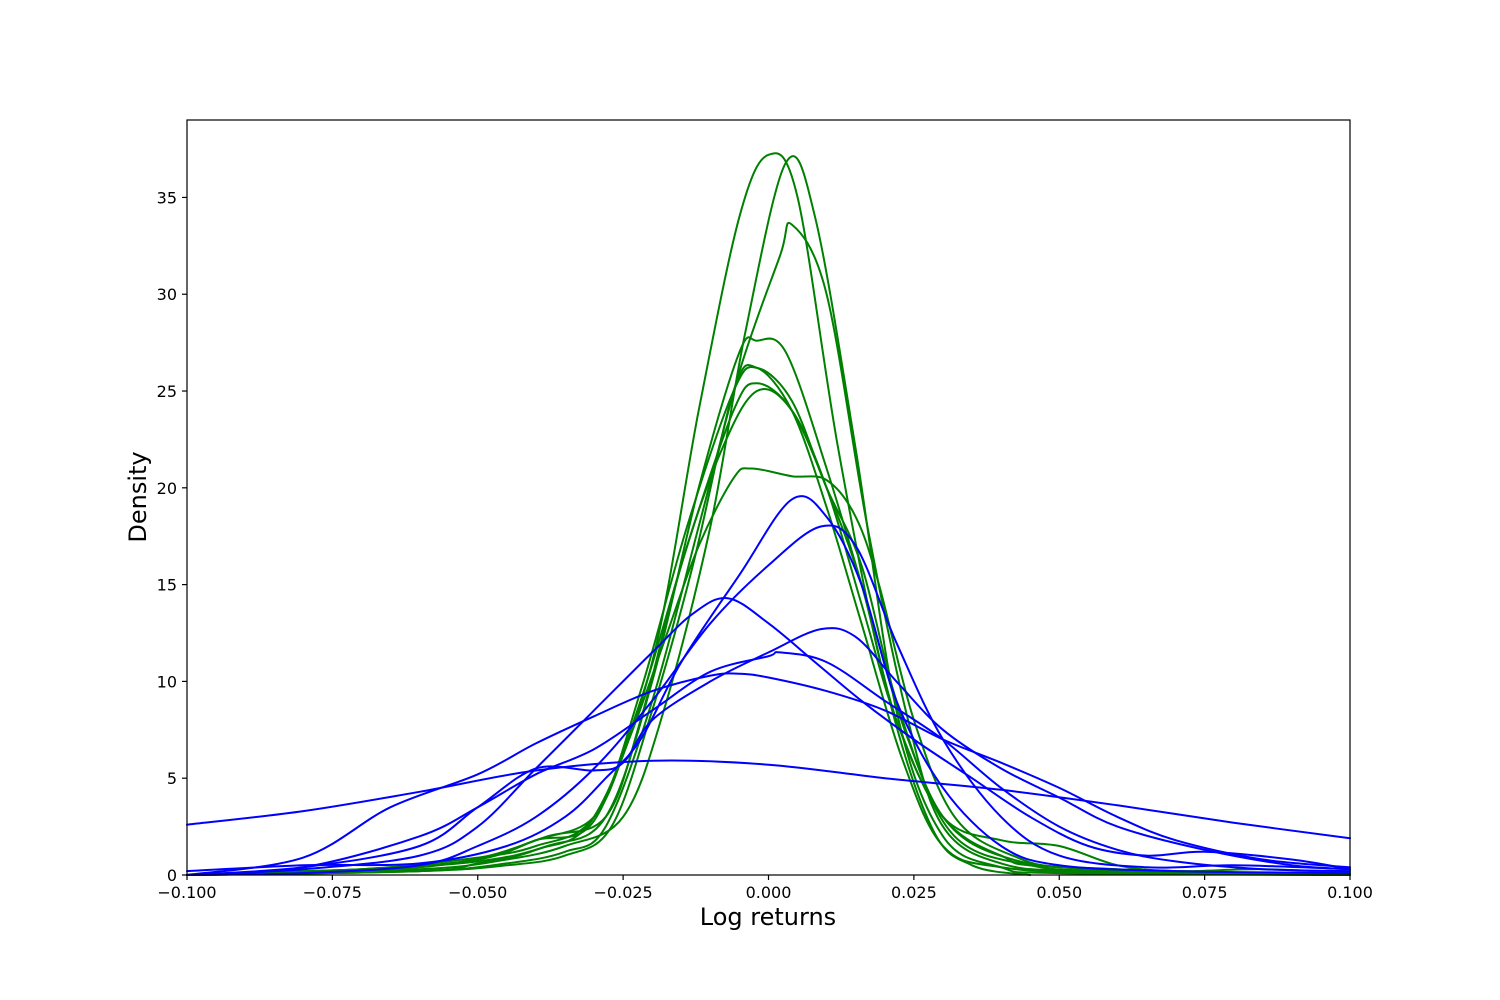 This screenshot has height=1000, width=1500. What do you see at coordinates (1350, 892) in the screenshot?
I see `x-tick-label: 0.100` at bounding box center [1350, 892].